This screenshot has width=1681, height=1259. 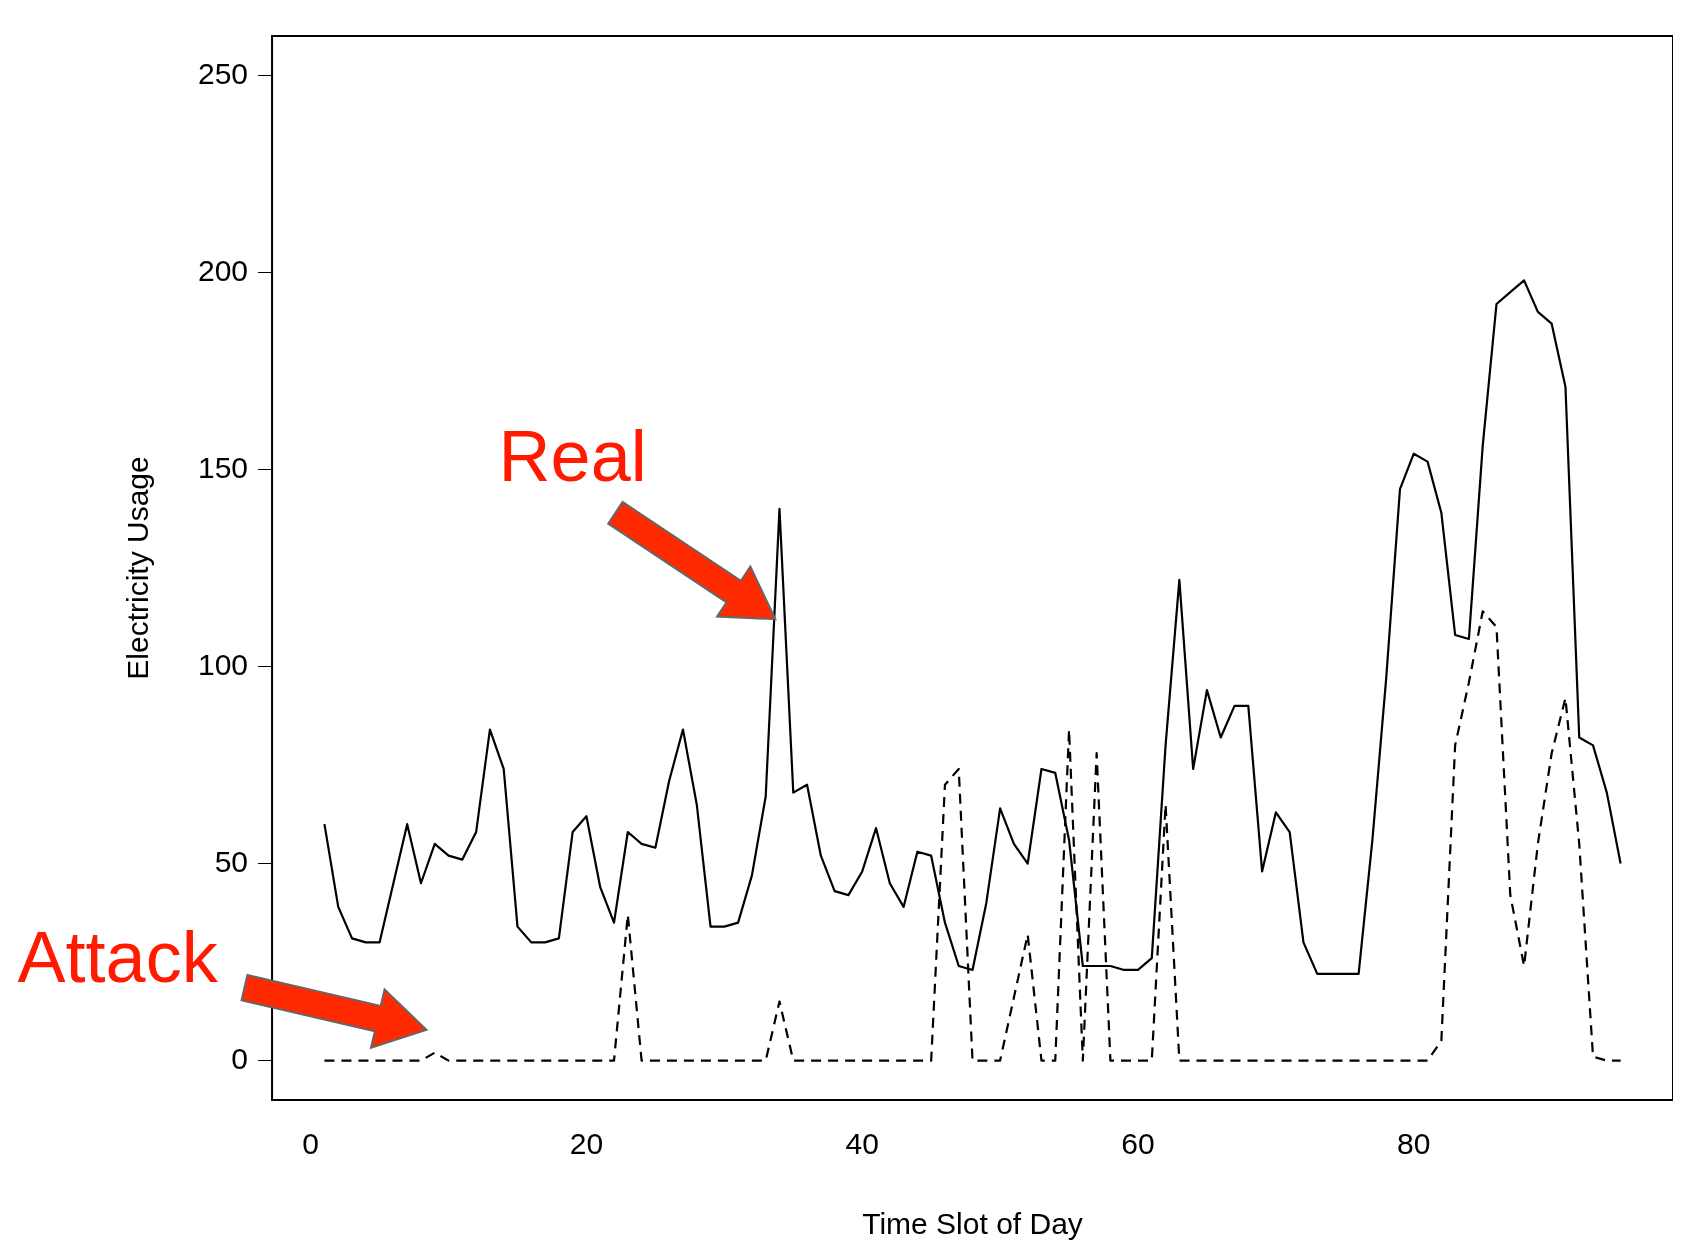 What do you see at coordinates (972, 1224) in the screenshot?
I see `x-axis-title: Time Slot of Day` at bounding box center [972, 1224].